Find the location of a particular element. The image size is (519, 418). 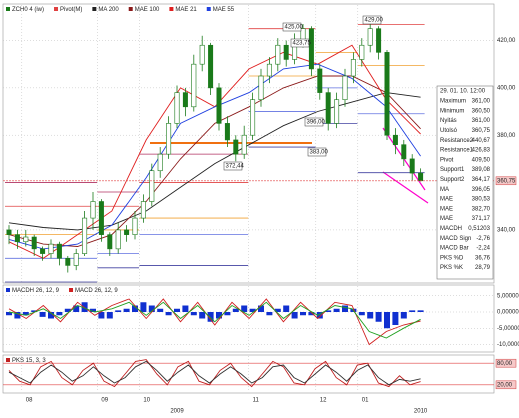

legend-label: MAE 21 is located at coordinates (186, 10).